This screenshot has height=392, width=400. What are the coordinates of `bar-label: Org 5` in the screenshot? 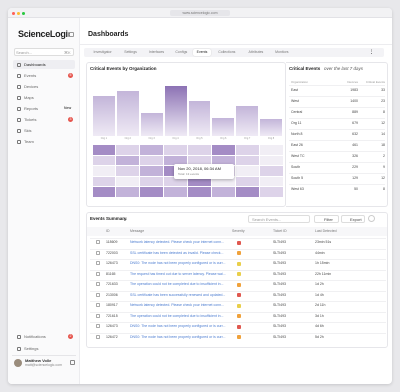 It's located at (200, 139).